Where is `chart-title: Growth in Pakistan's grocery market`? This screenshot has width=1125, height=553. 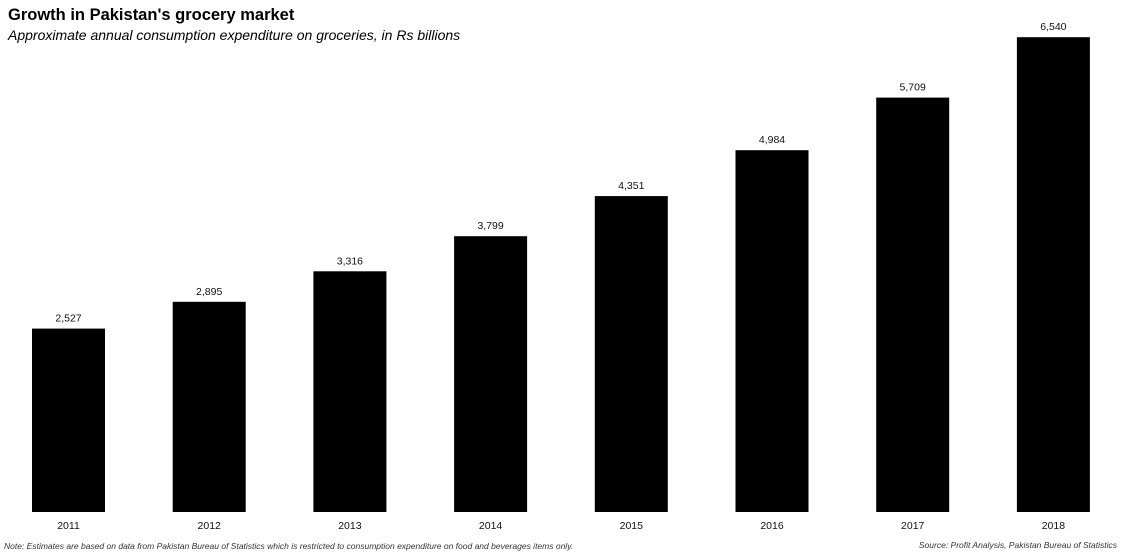 chart-title: Growth in Pakistan's grocery market is located at coordinates (151, 15).